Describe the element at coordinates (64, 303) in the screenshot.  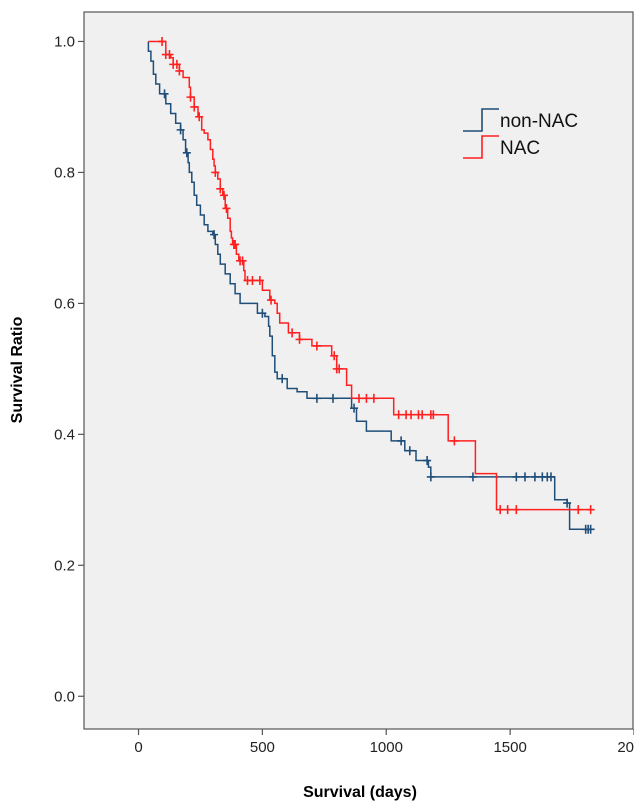
I see `y-tick-label: 0.6` at that location.